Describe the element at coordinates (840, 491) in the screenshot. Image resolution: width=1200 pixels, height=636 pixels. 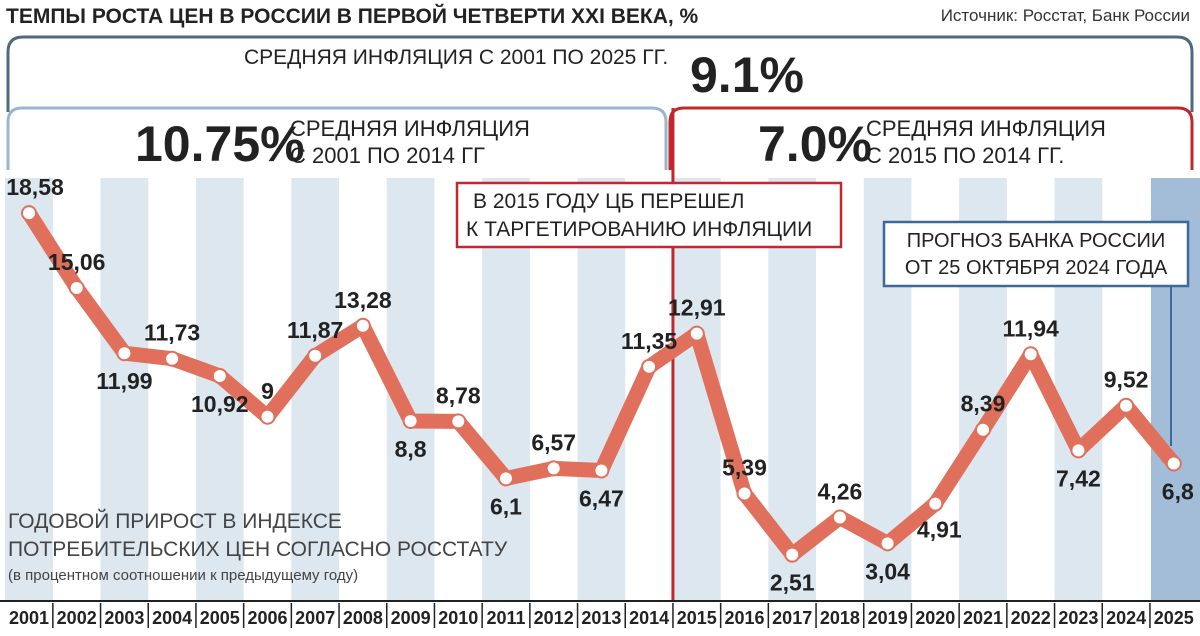
I see `data-label-2018: 4,26` at that location.